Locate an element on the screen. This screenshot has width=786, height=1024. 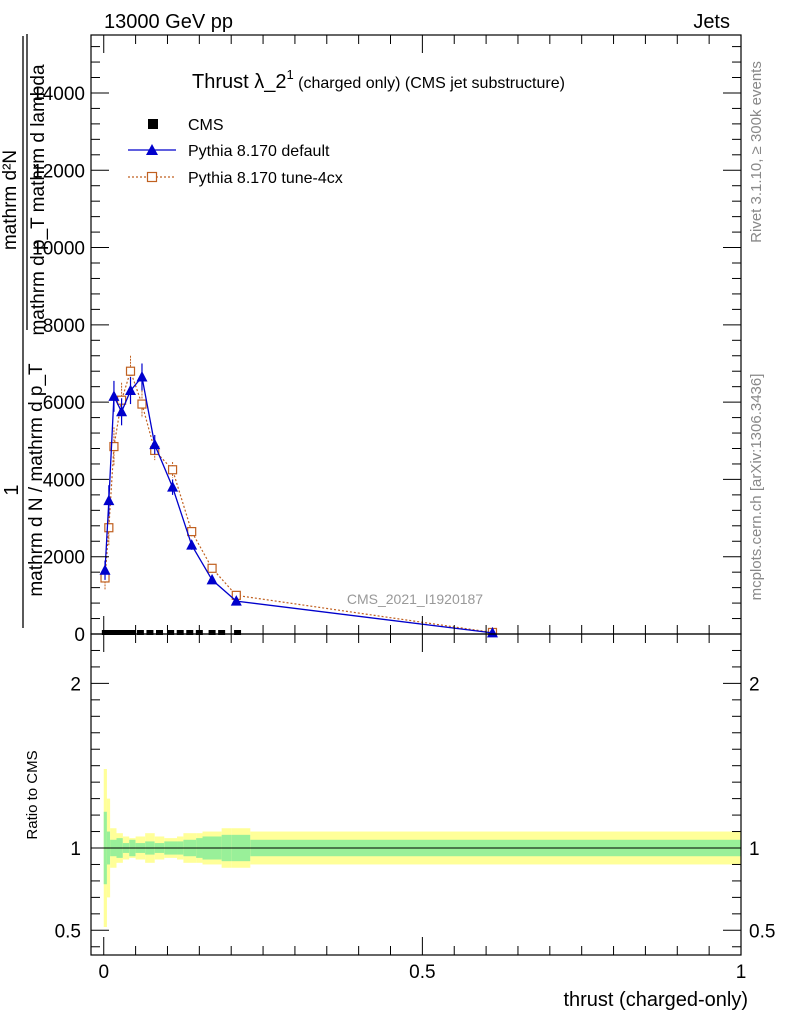
ratio-ytick-label-left: 2 is located at coordinates (75, 684).